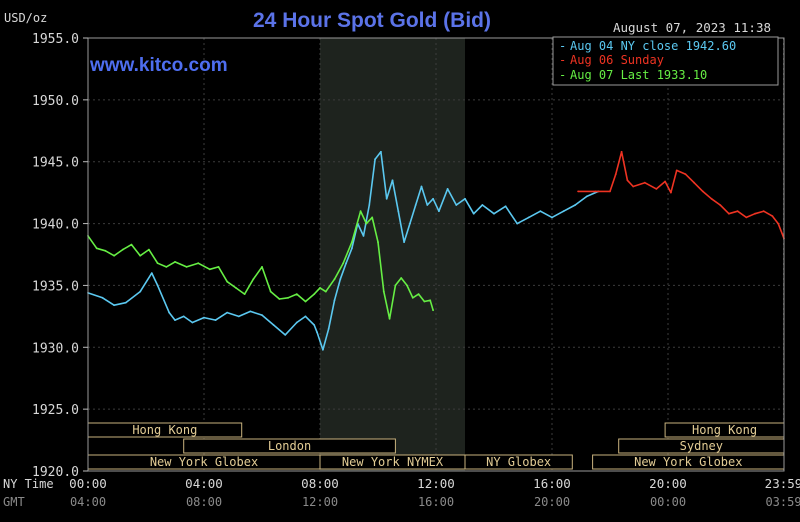 This screenshot has width=800, height=522. Describe the element at coordinates (14, 502) in the screenshot. I see `x-axis-label-gmt: GMT` at that location.